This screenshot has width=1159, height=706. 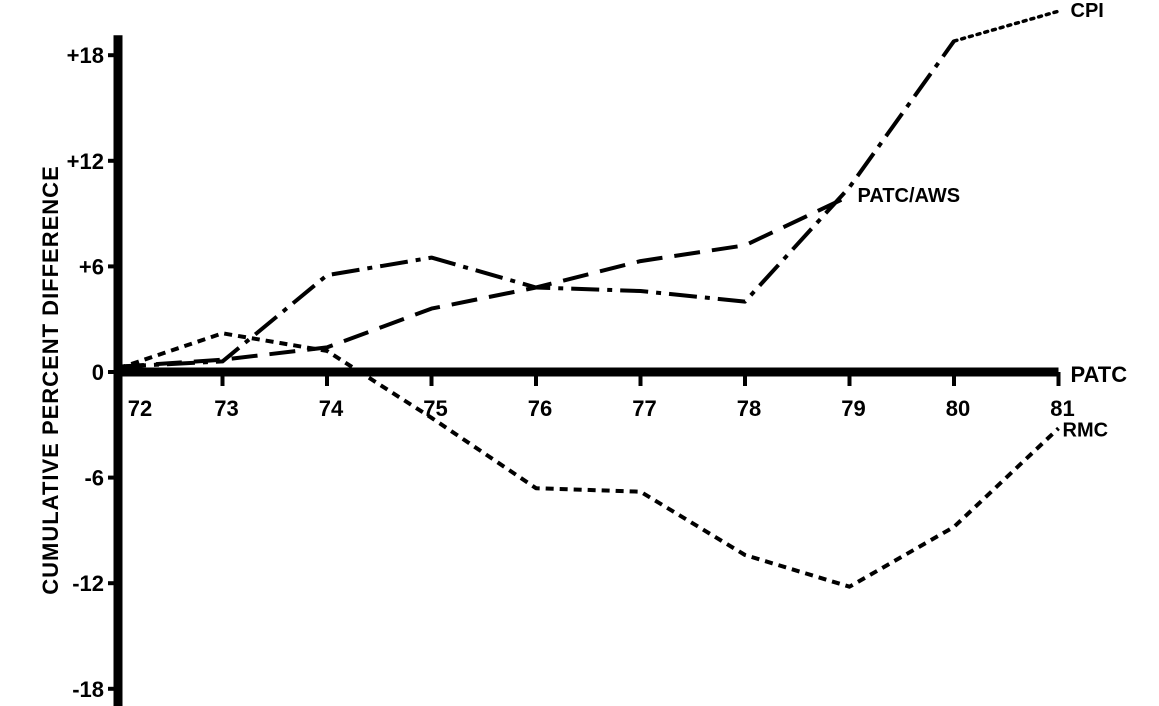 I want to click on x-tick-label: 78, so click(x=749, y=408).